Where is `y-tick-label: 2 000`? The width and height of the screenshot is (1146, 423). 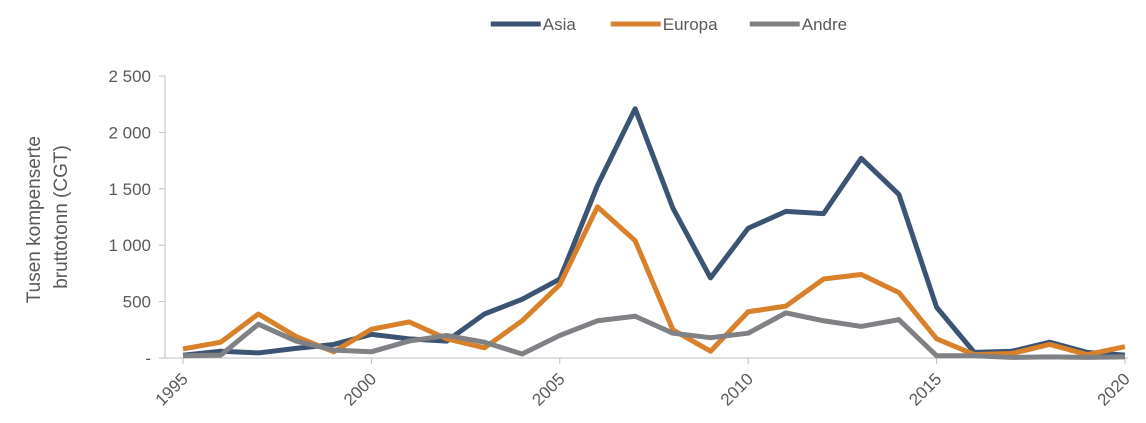
y-tick-label: 2 000 is located at coordinates (129, 132).